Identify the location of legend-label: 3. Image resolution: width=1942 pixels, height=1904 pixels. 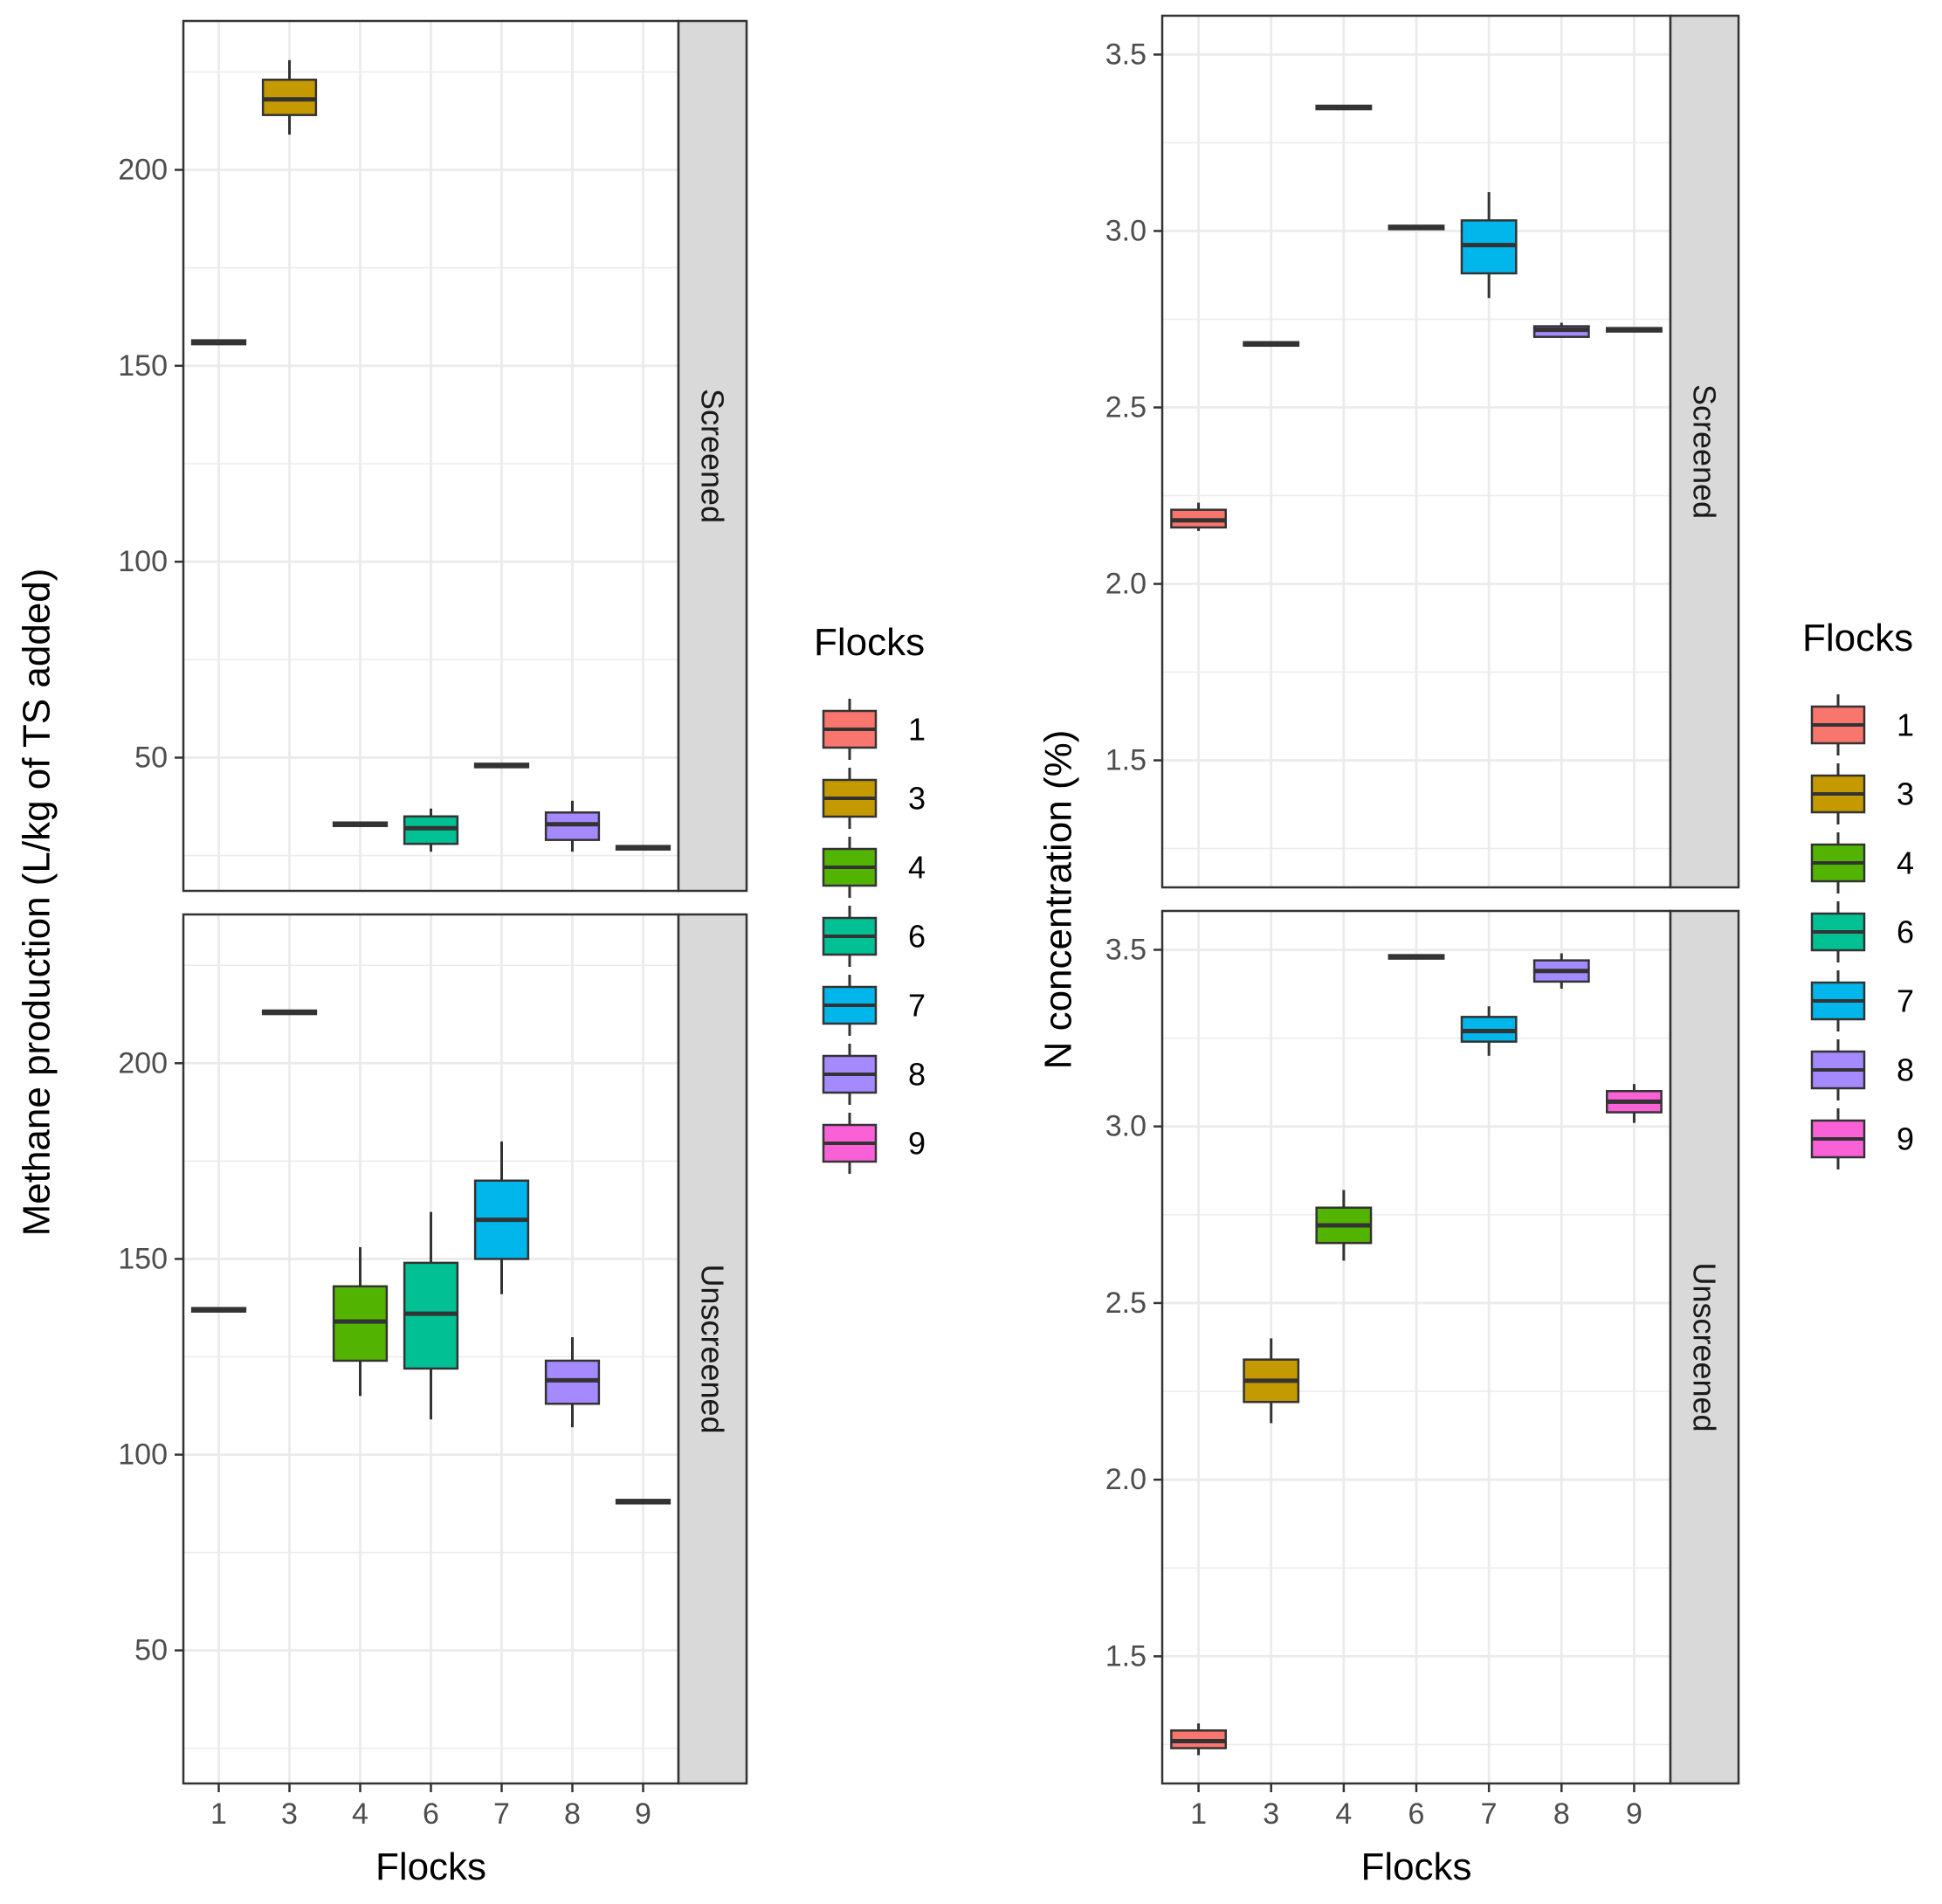
(917, 799).